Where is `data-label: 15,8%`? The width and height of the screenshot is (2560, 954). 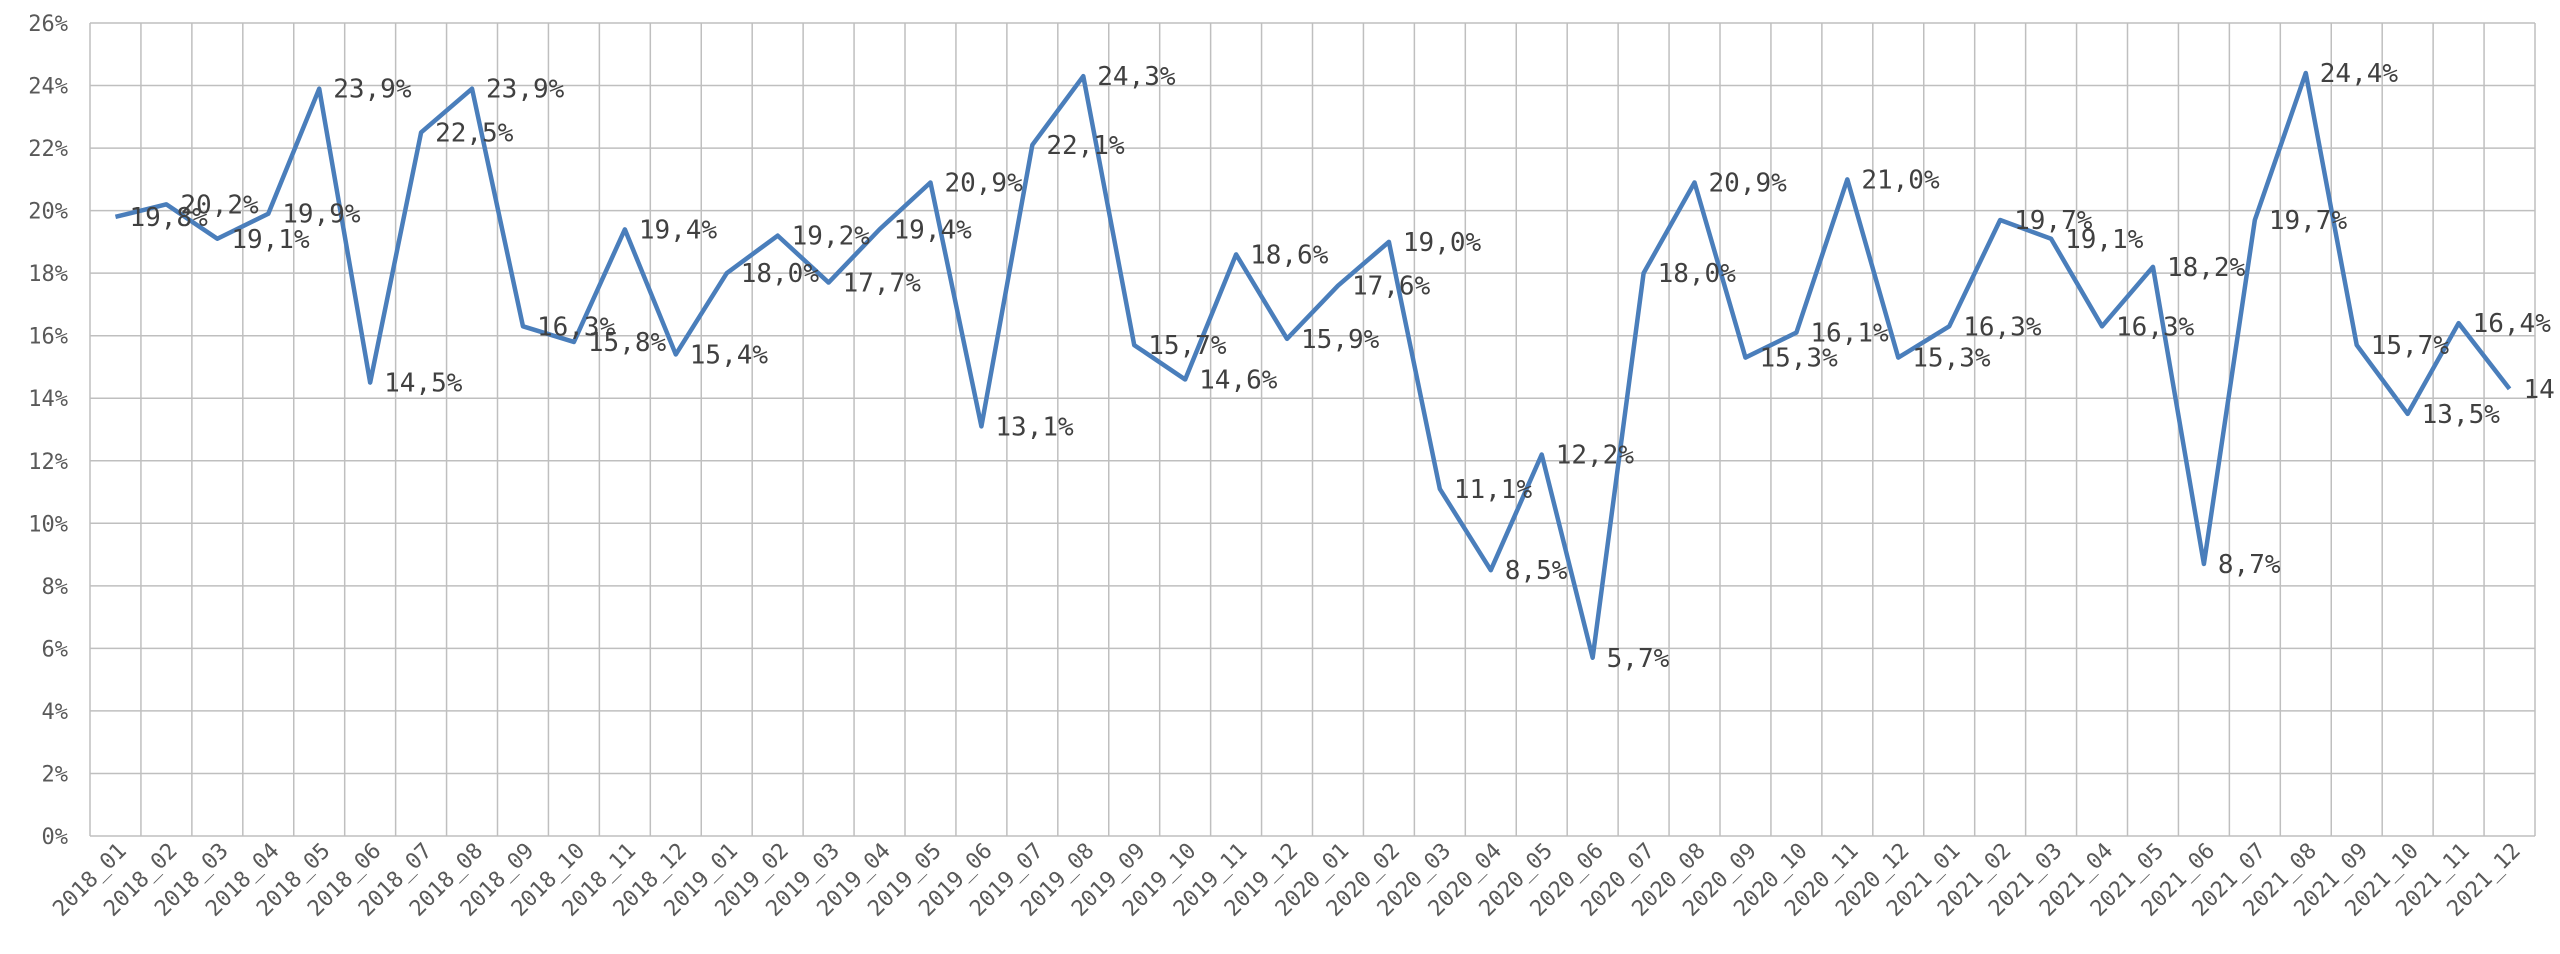 data-label: 15,8% is located at coordinates (627, 343).